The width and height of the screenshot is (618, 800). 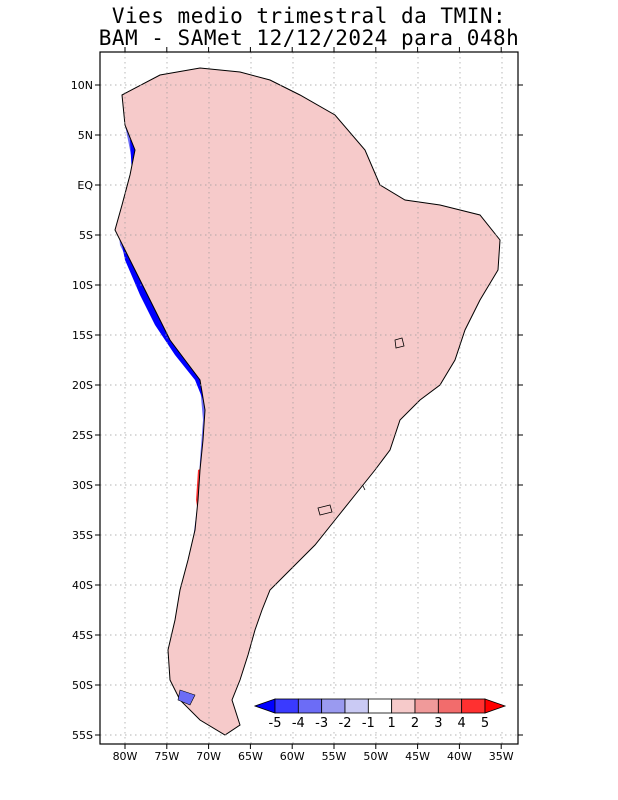 I want to click on small-water-body, so click(x=399, y=343).